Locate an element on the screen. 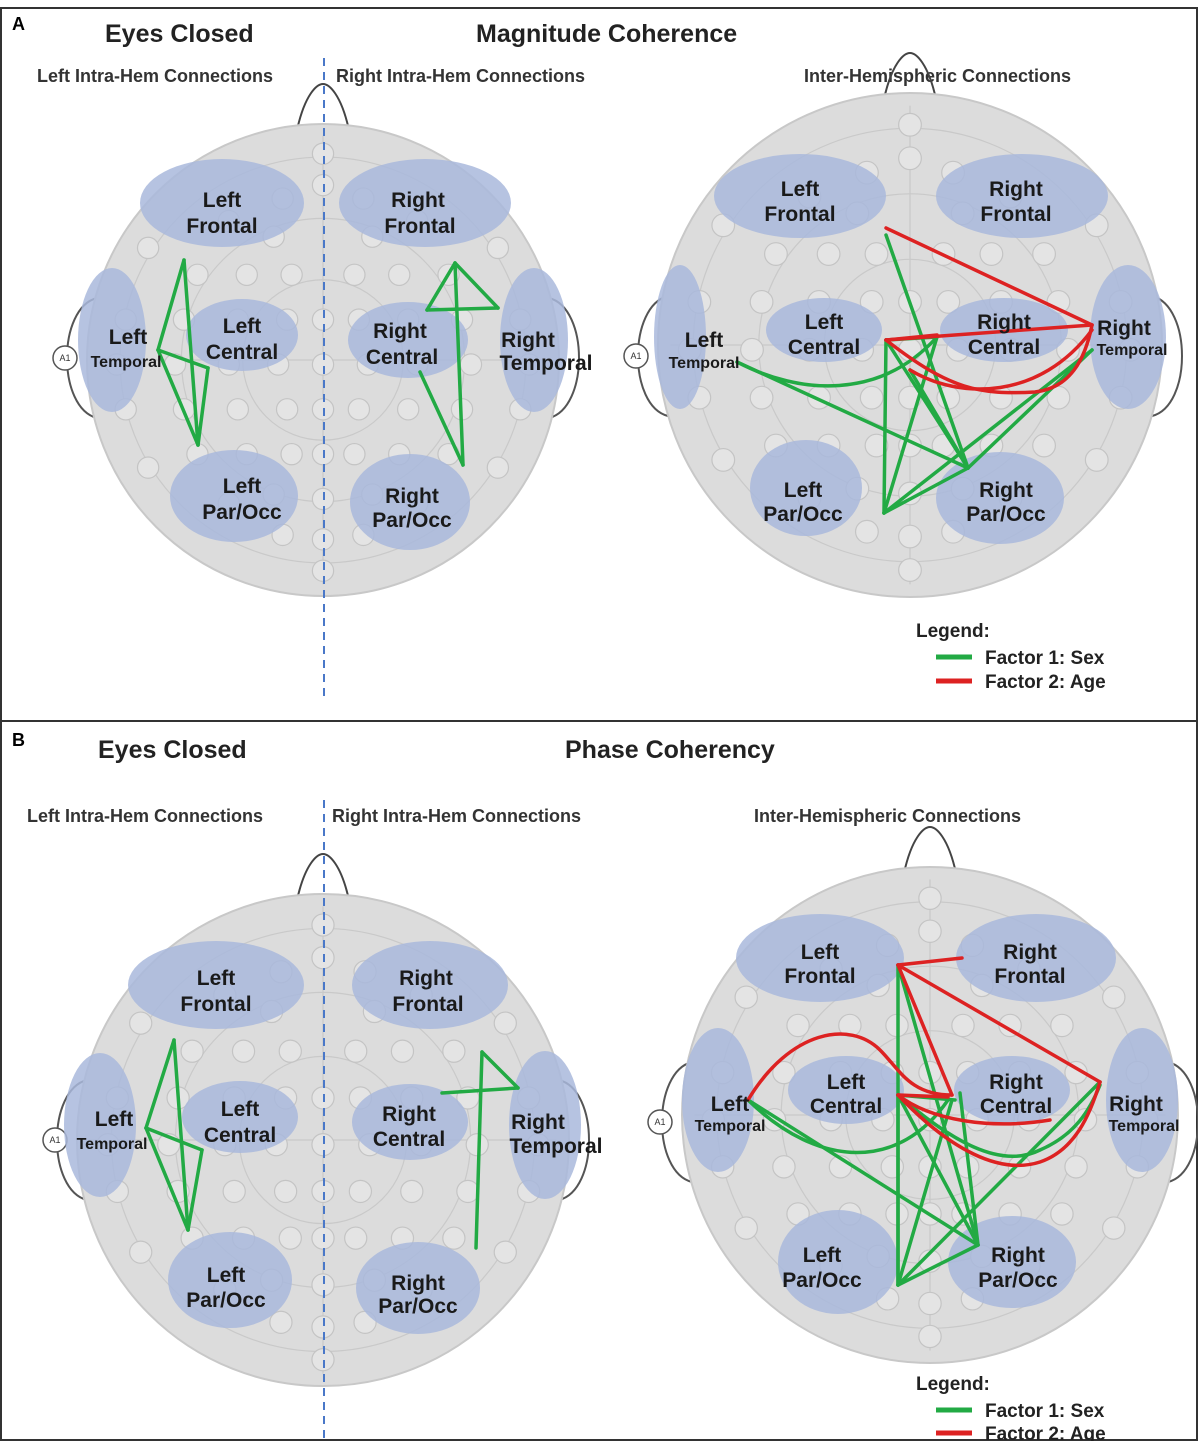 The width and height of the screenshot is (1198, 1441). b-intra-region-label-left-central-0: Left is located at coordinates (240, 1109).